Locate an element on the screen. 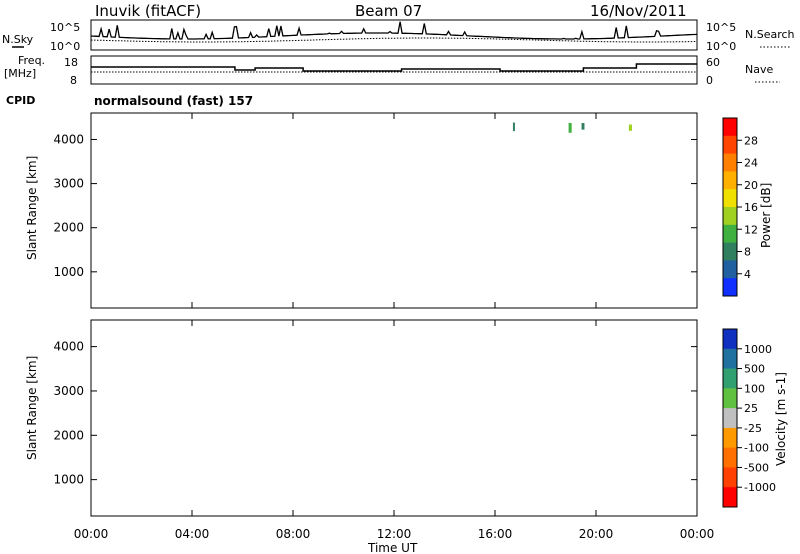 The height and width of the screenshot is (554, 800). x-tick-label: 20:00 is located at coordinates (596, 534).